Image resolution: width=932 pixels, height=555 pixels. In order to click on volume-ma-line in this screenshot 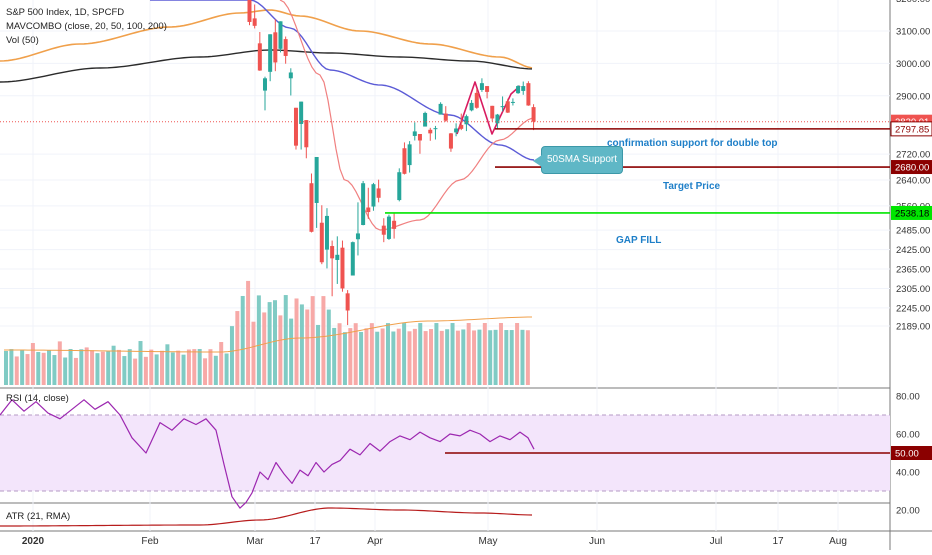, I will do `click(268, 334)`.